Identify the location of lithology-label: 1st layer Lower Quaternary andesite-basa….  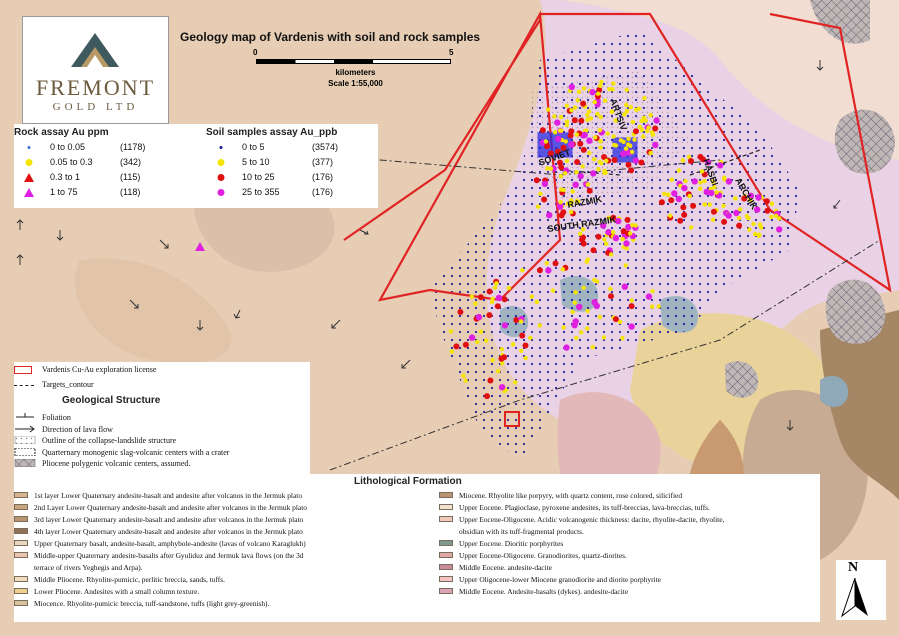
(168, 495).